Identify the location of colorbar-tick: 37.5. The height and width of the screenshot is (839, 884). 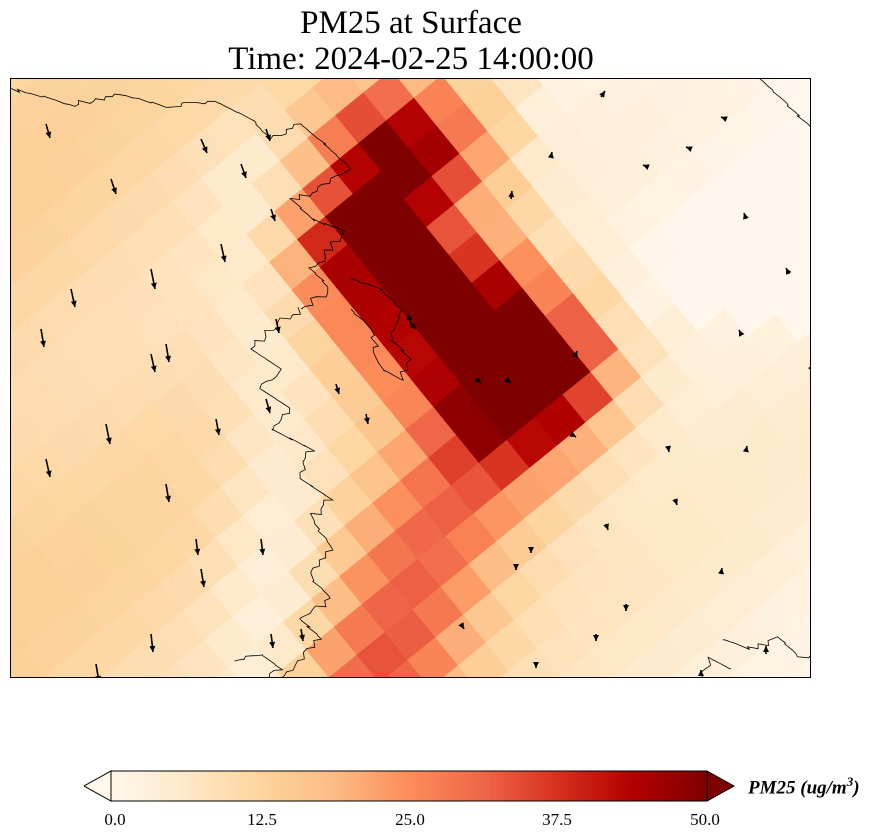
(557, 819).